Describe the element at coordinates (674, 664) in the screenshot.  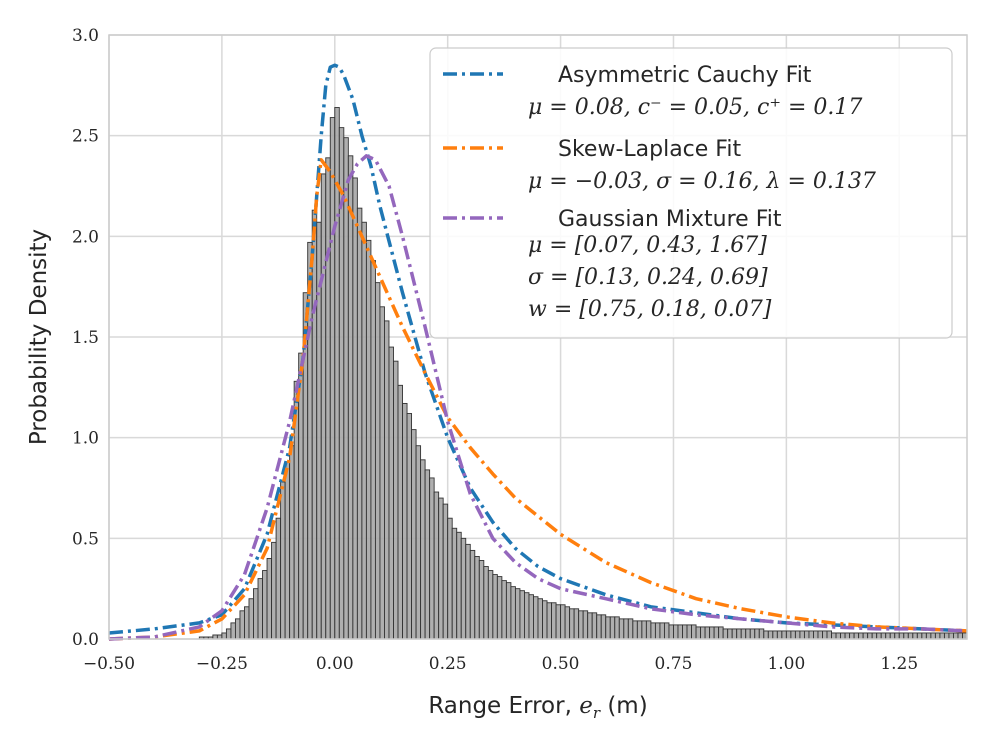
I see `x-tick-label: 0.75` at that location.